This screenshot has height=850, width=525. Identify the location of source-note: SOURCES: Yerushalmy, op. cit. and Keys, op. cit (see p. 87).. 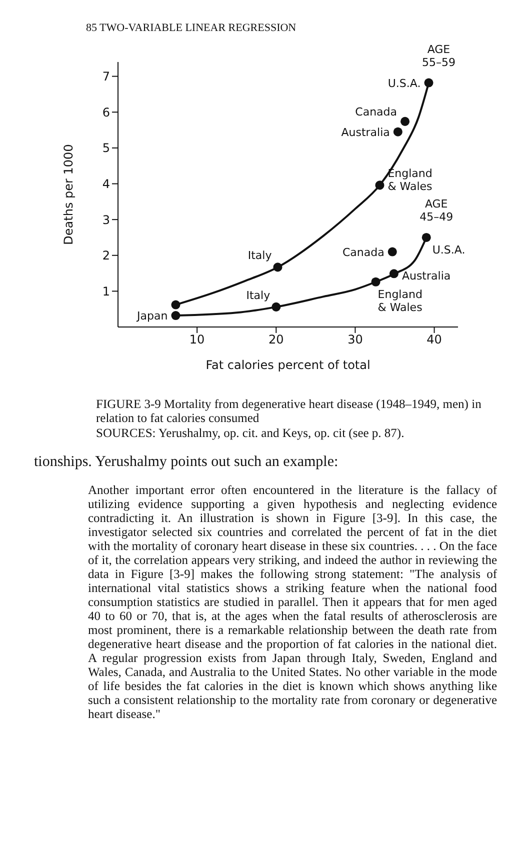
(251, 433).